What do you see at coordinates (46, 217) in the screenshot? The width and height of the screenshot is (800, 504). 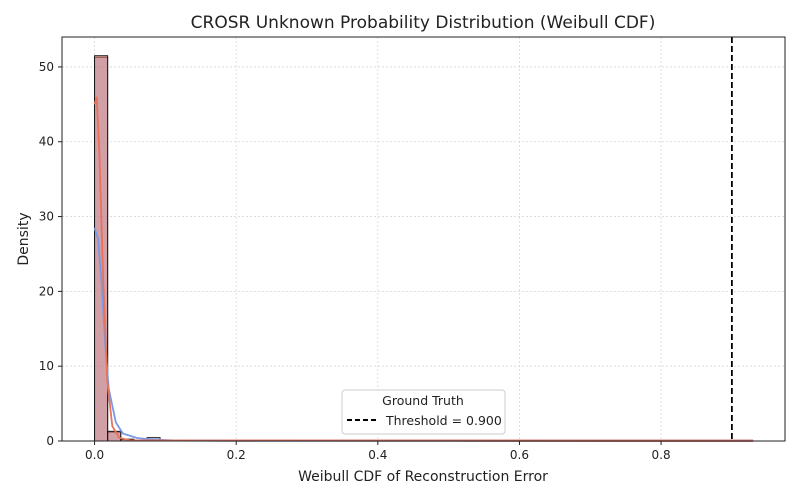 I see `y-tick-label: 30` at bounding box center [46, 217].